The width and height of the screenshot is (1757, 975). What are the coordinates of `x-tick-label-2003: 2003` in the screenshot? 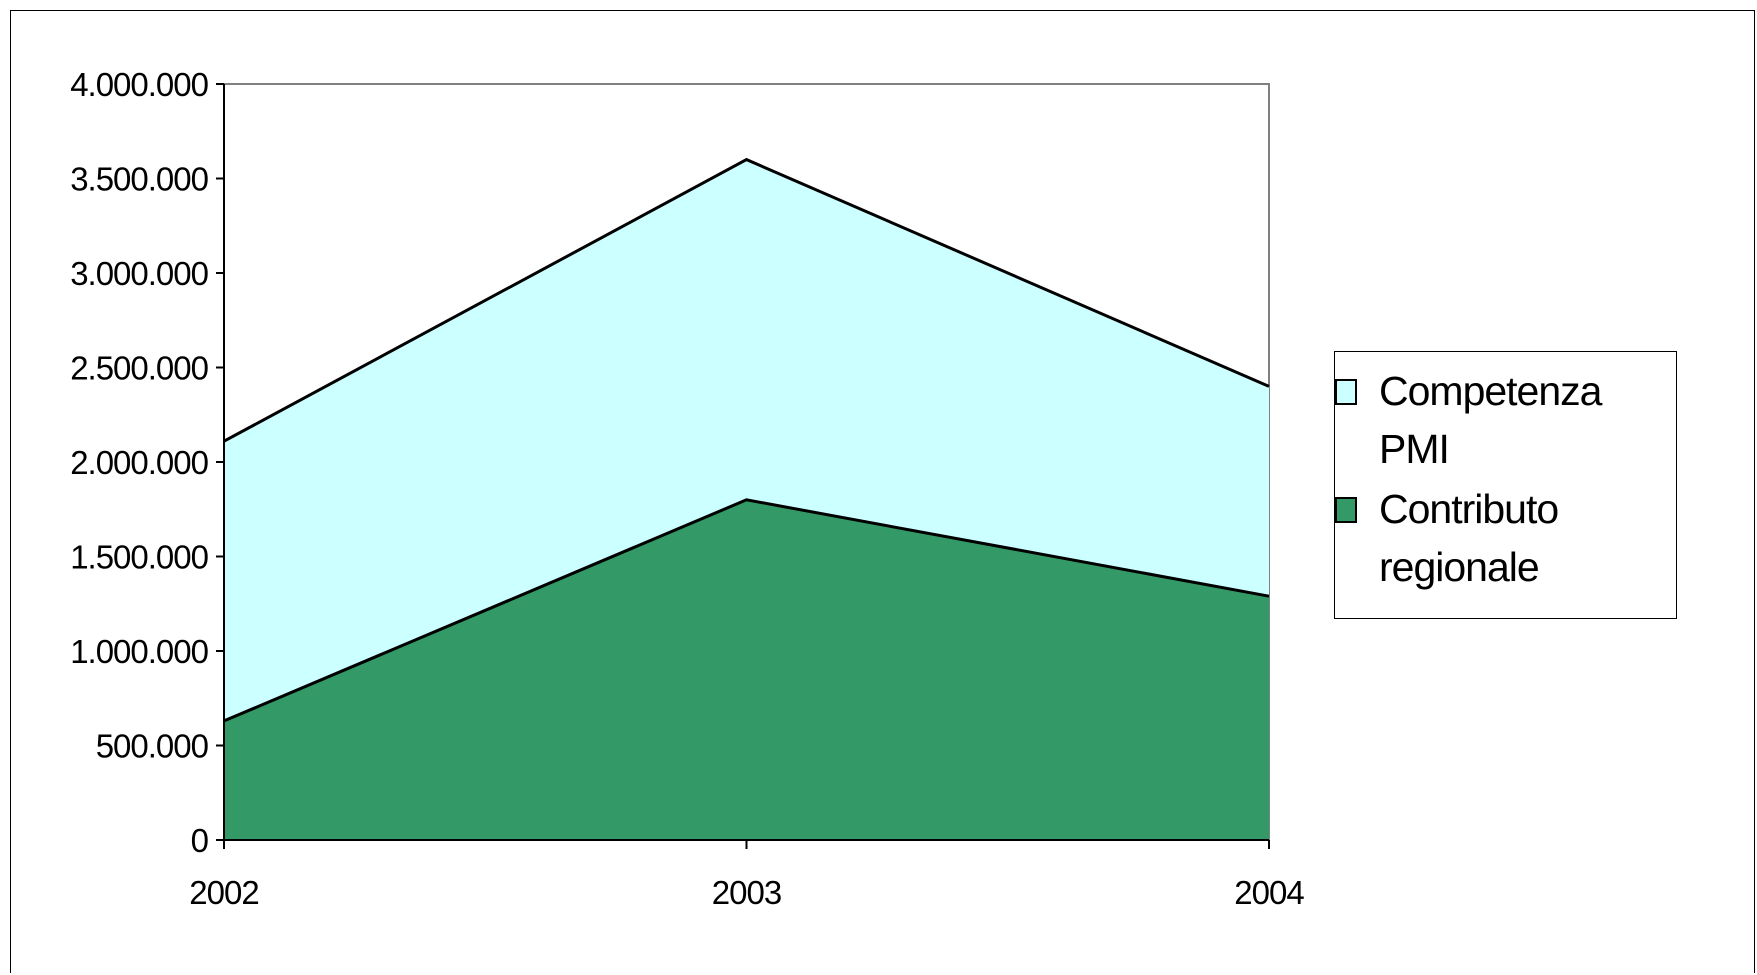 It's located at (746, 892).